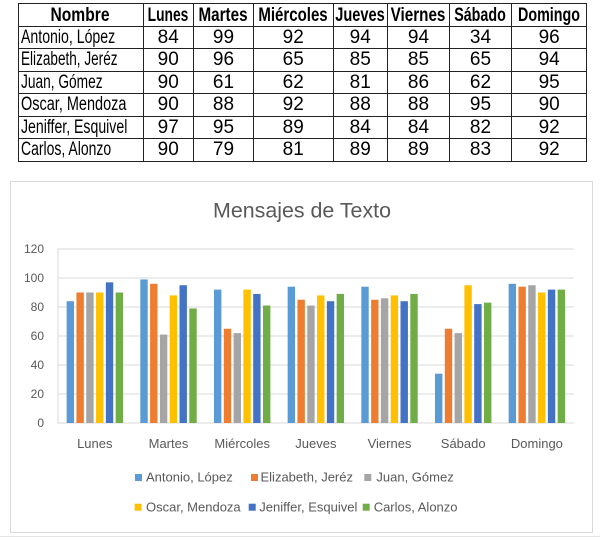 The image size is (600, 540). I want to click on svg-text: Miércoles, so click(242, 443).